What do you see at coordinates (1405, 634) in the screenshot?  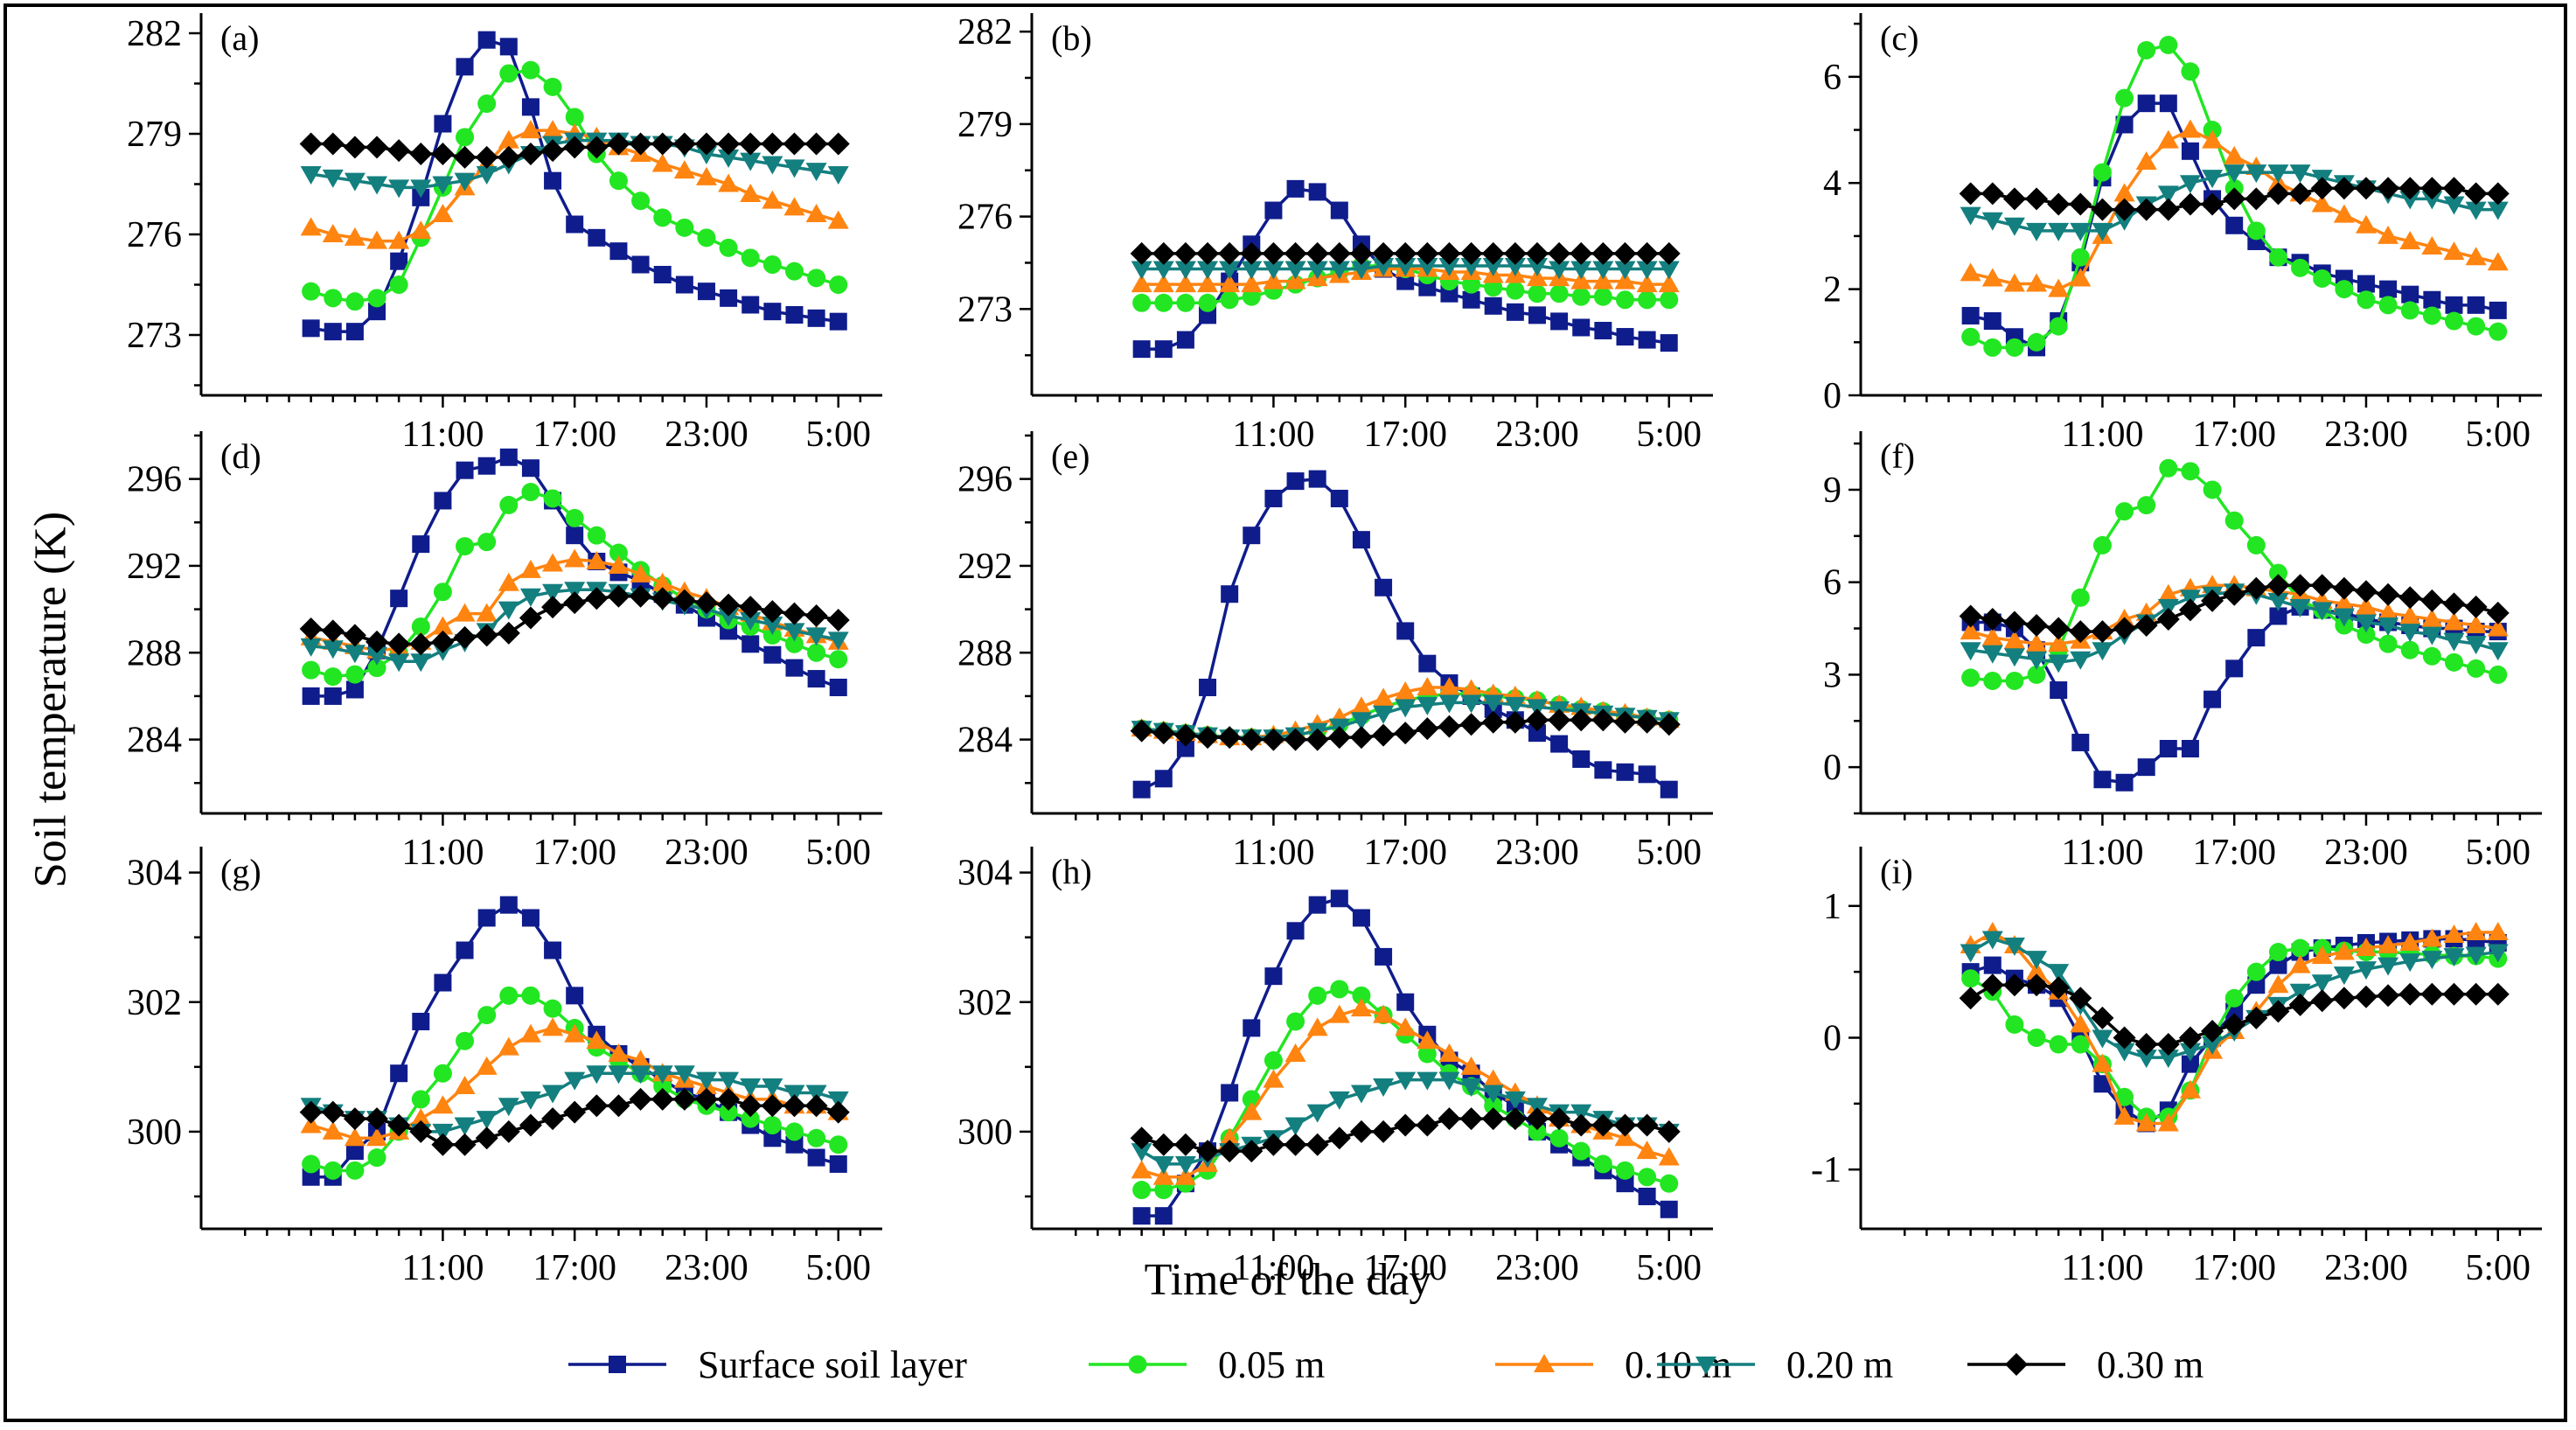 I see `series-group` at bounding box center [1405, 634].